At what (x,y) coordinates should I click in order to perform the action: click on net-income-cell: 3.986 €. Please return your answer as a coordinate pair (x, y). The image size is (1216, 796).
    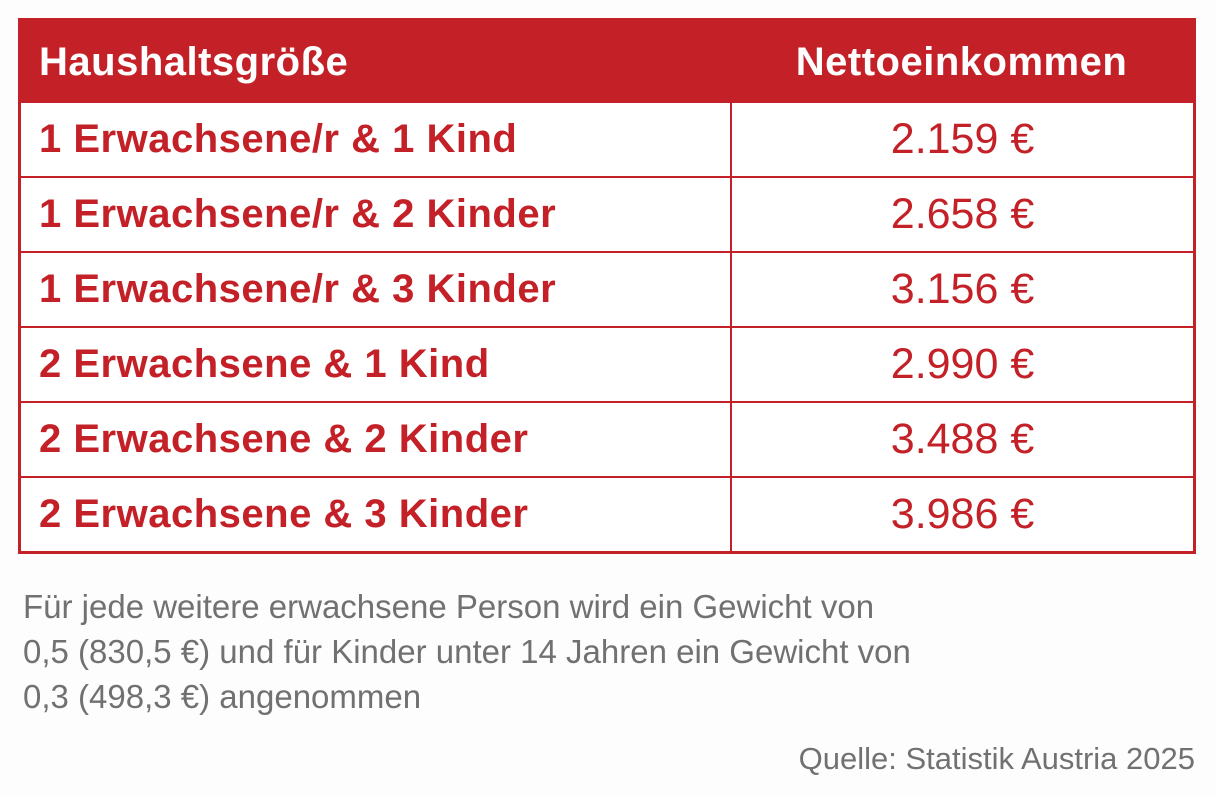
    Looking at the image, I should click on (961, 514).